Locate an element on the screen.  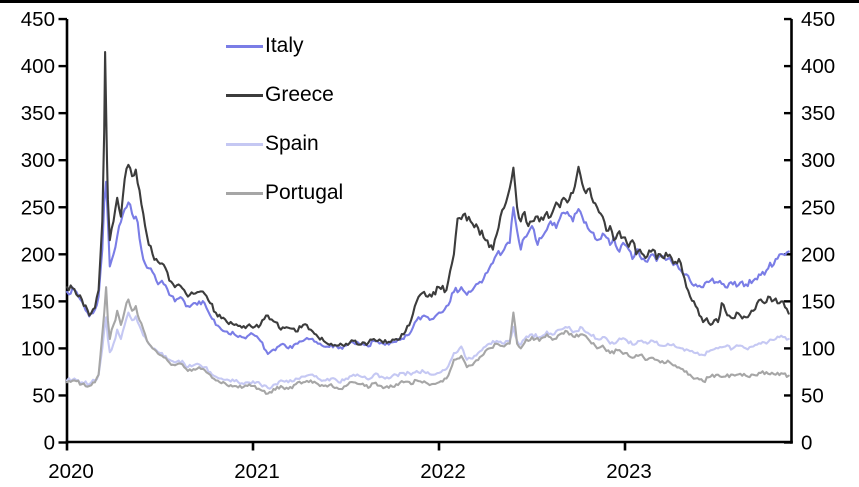
y-axis-label-left: 0 is located at coordinates (49, 443).